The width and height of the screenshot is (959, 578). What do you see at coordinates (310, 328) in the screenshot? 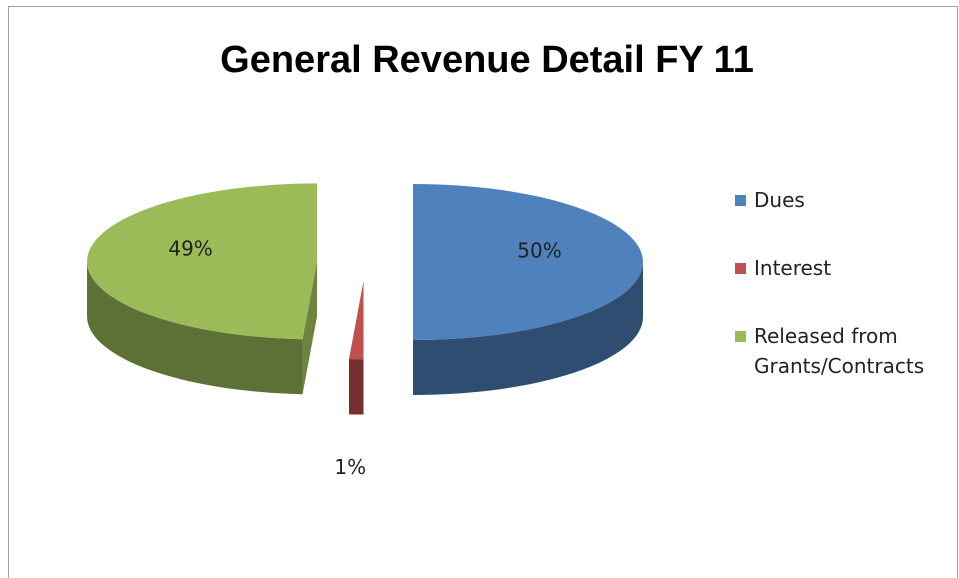
I see `slice-cut-face` at bounding box center [310, 328].